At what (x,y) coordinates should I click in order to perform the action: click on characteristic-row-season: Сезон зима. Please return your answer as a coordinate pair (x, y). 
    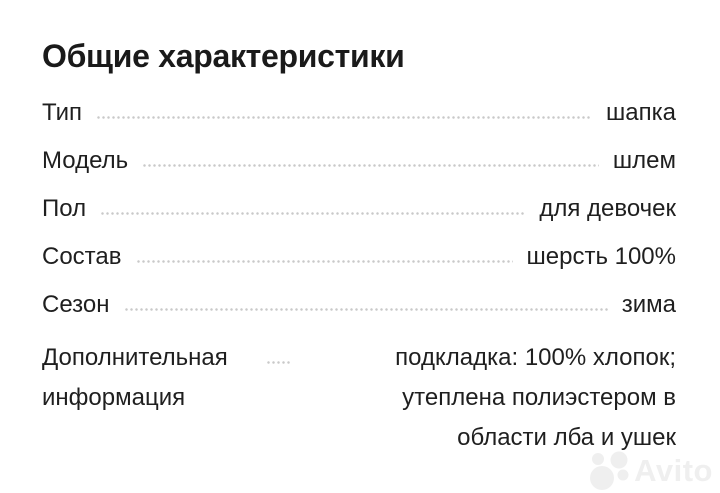
    Looking at the image, I should click on (359, 305).